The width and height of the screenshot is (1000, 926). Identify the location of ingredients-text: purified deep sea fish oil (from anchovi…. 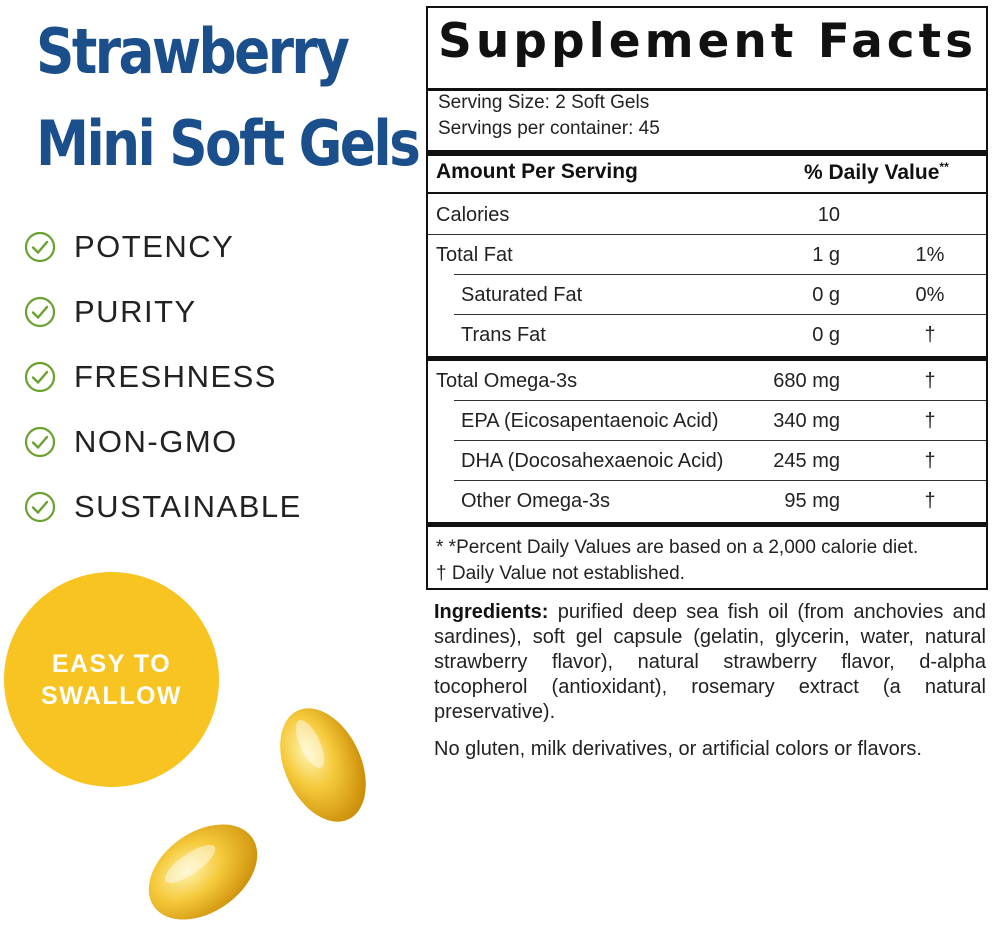
(710, 662).